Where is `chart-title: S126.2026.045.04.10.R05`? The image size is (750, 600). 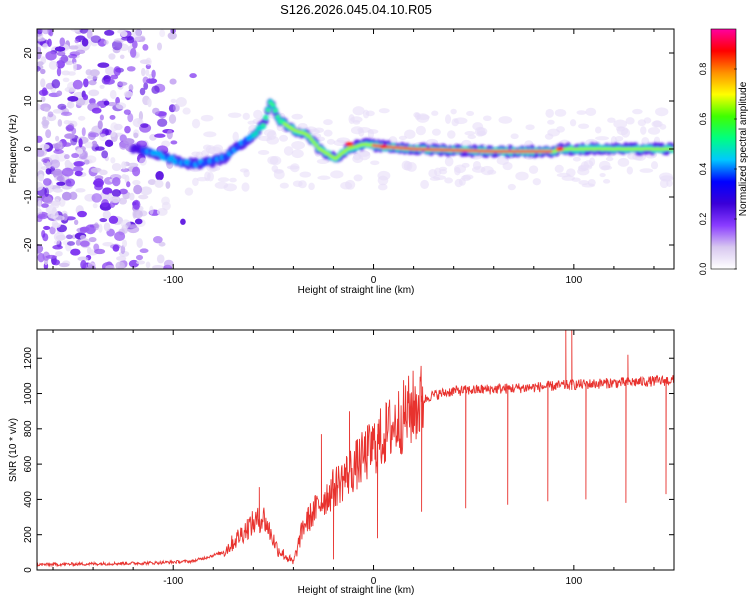
chart-title: S126.2026.045.04.10.R05 is located at coordinates (356, 9).